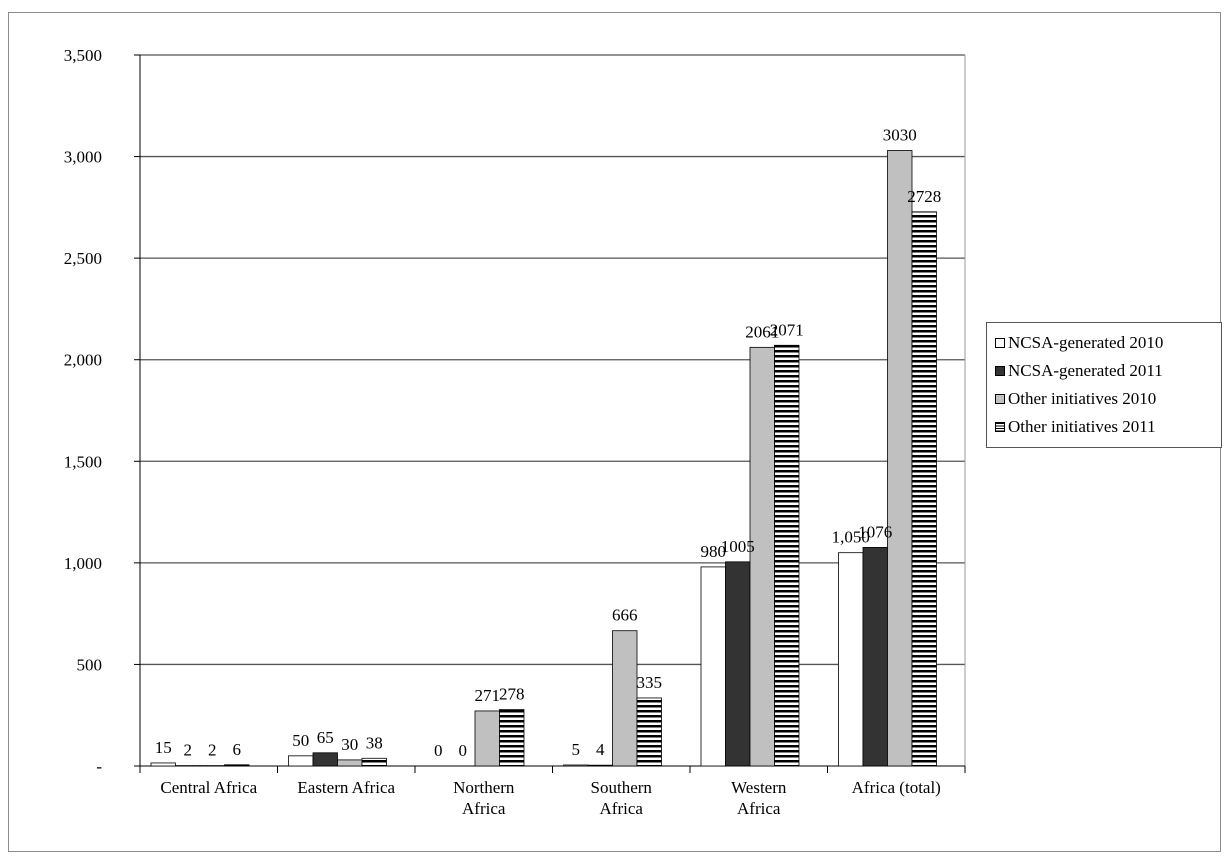 Image resolution: width=1229 pixels, height=864 pixels. I want to click on y-tick-label: 3,500, so click(83, 55).